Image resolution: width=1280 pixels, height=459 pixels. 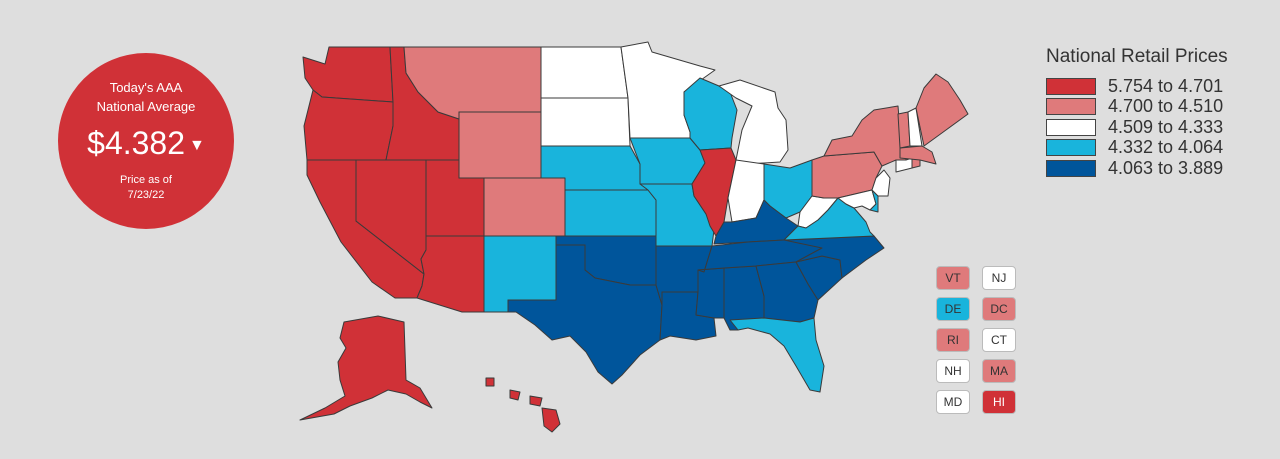 I want to click on legend-label: 4.700 to 4.510, so click(x=1166, y=106).